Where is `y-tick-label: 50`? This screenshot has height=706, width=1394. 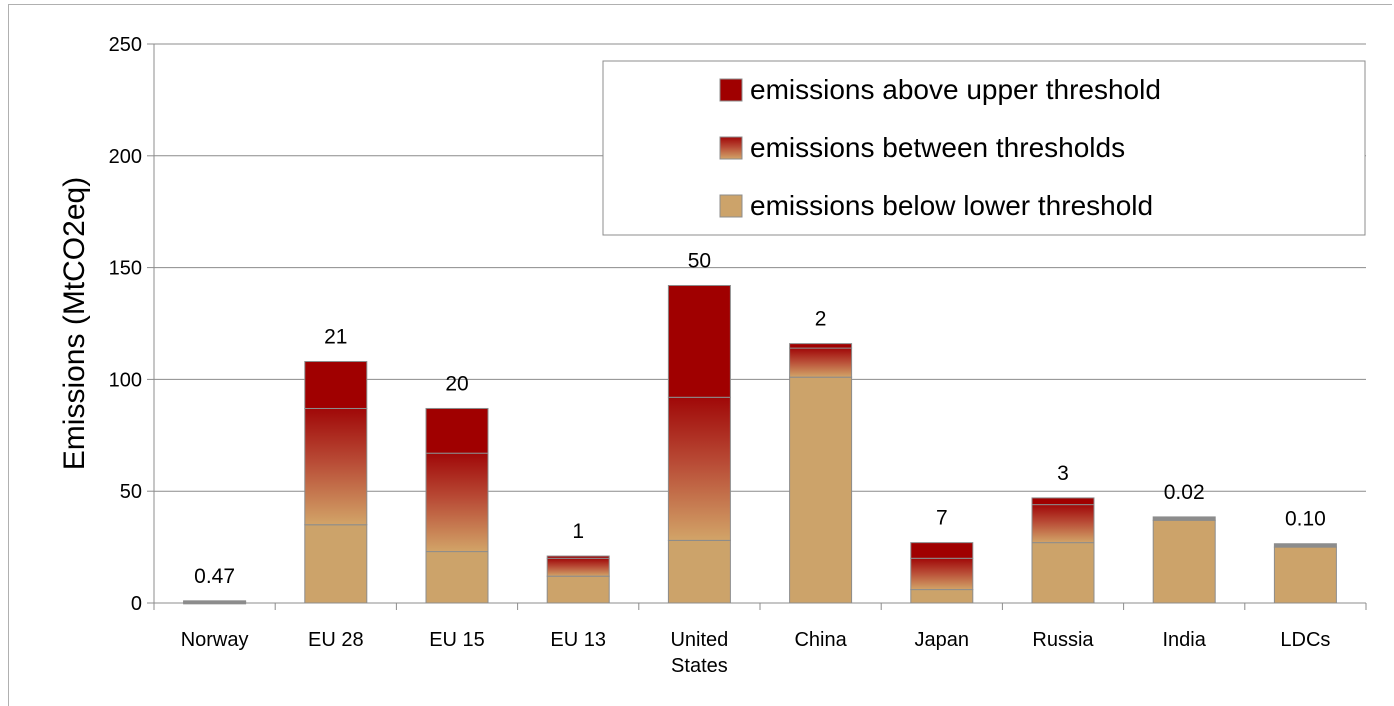 y-tick-label: 50 is located at coordinates (131, 492).